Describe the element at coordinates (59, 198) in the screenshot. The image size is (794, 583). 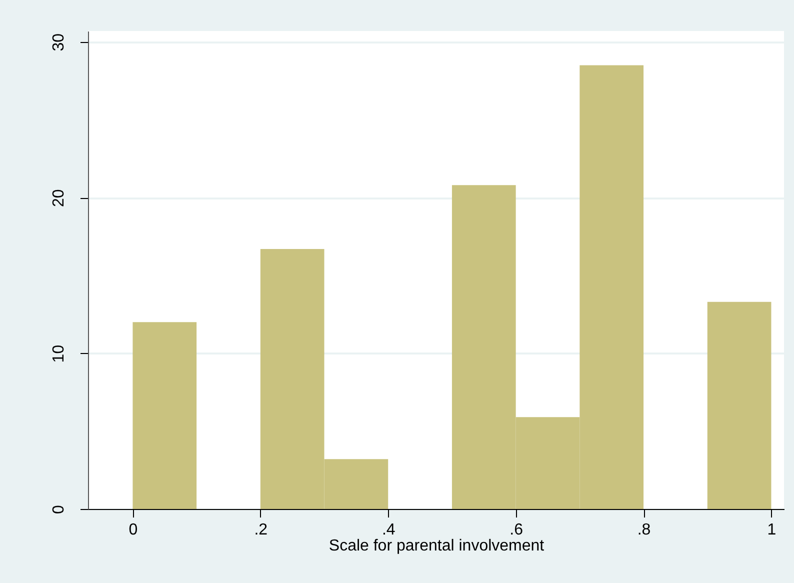
I see `y-tick-label: 20` at that location.